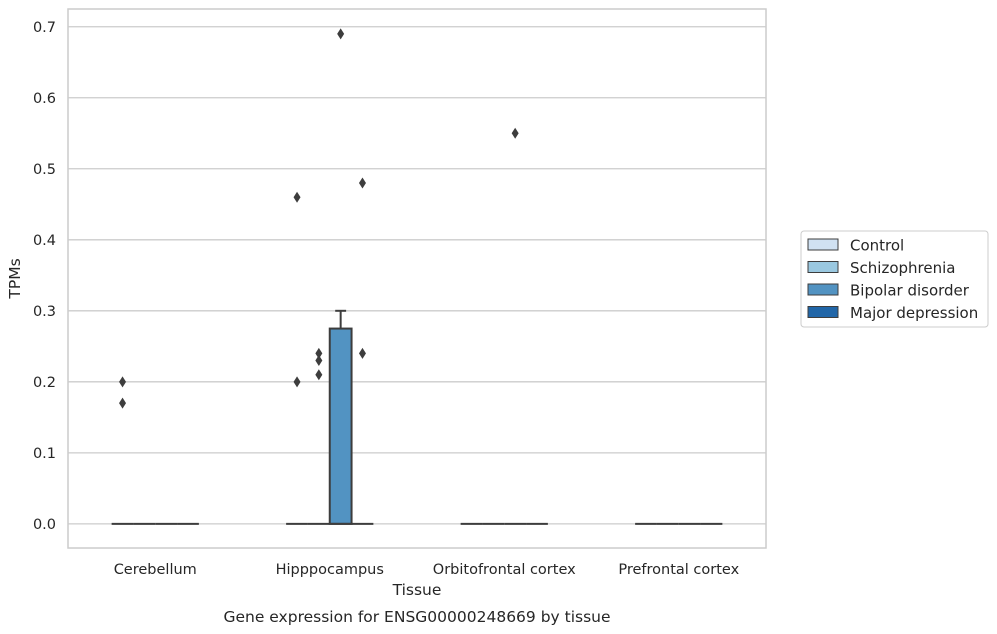 This screenshot has width=997, height=634. What do you see at coordinates (44, 170) in the screenshot?
I see `y-tick-label: 0.5` at bounding box center [44, 170].